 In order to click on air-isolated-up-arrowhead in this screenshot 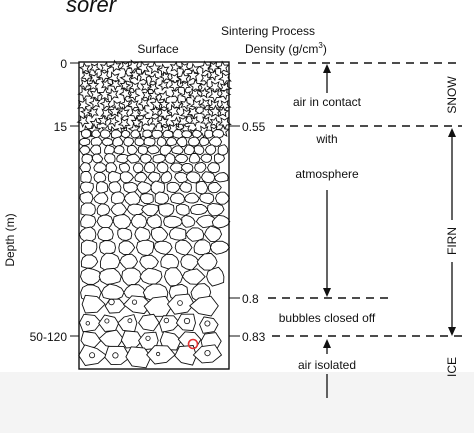, I will do `click(327, 343)`.